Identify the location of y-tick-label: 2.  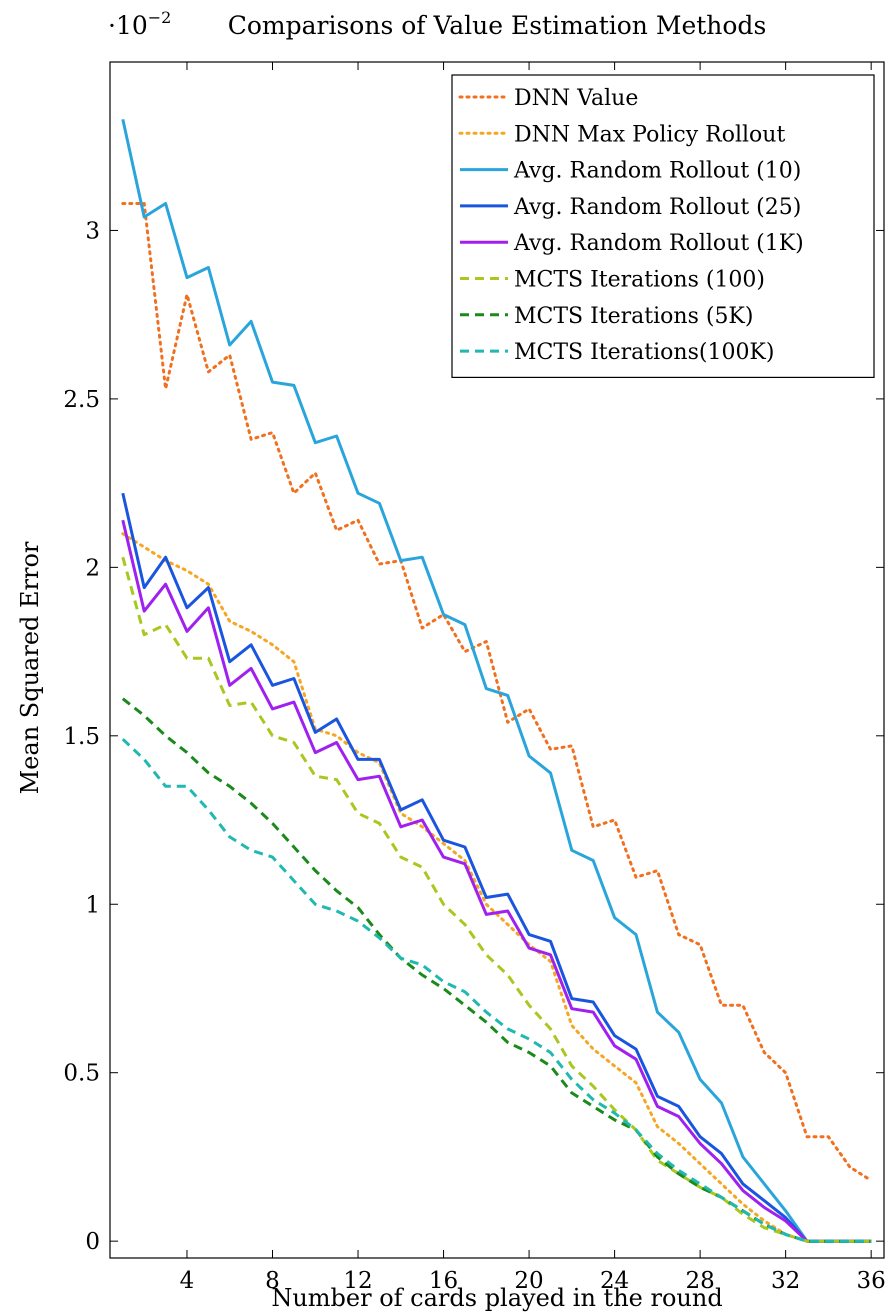
(92, 568).